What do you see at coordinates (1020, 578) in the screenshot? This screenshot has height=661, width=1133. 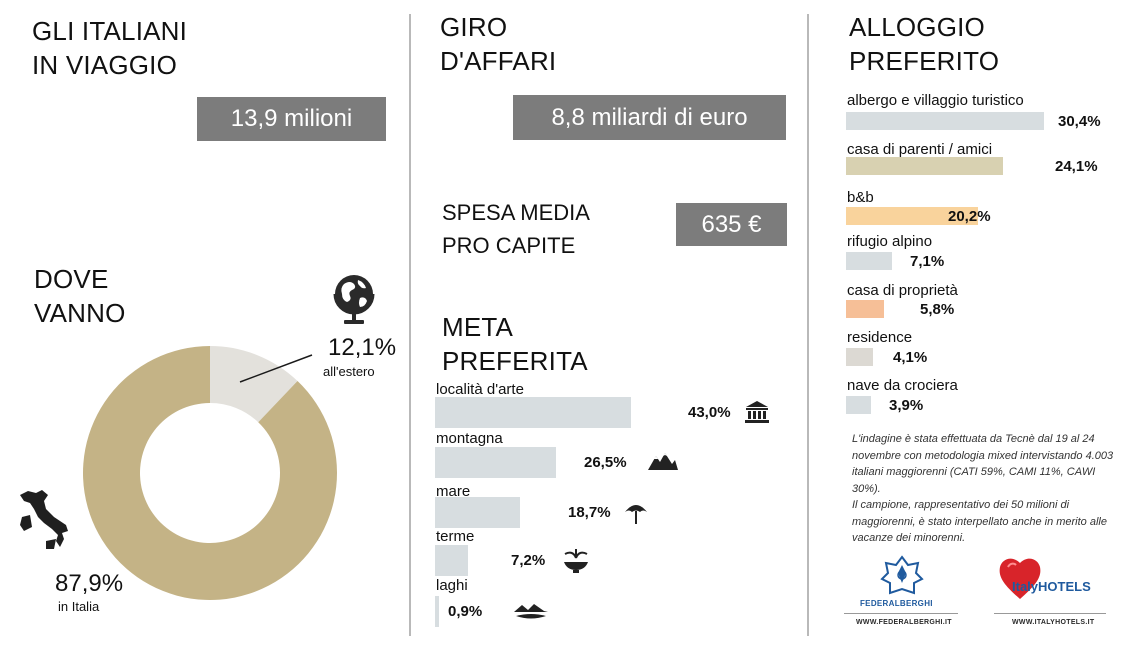 I see `heart-icon` at bounding box center [1020, 578].